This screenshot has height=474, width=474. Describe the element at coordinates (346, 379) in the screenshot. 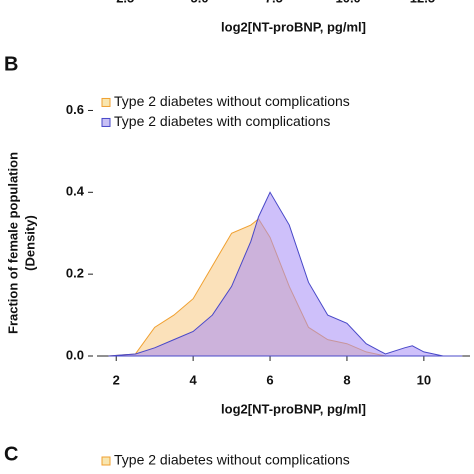

I see `x-tick-label: 8` at that location.